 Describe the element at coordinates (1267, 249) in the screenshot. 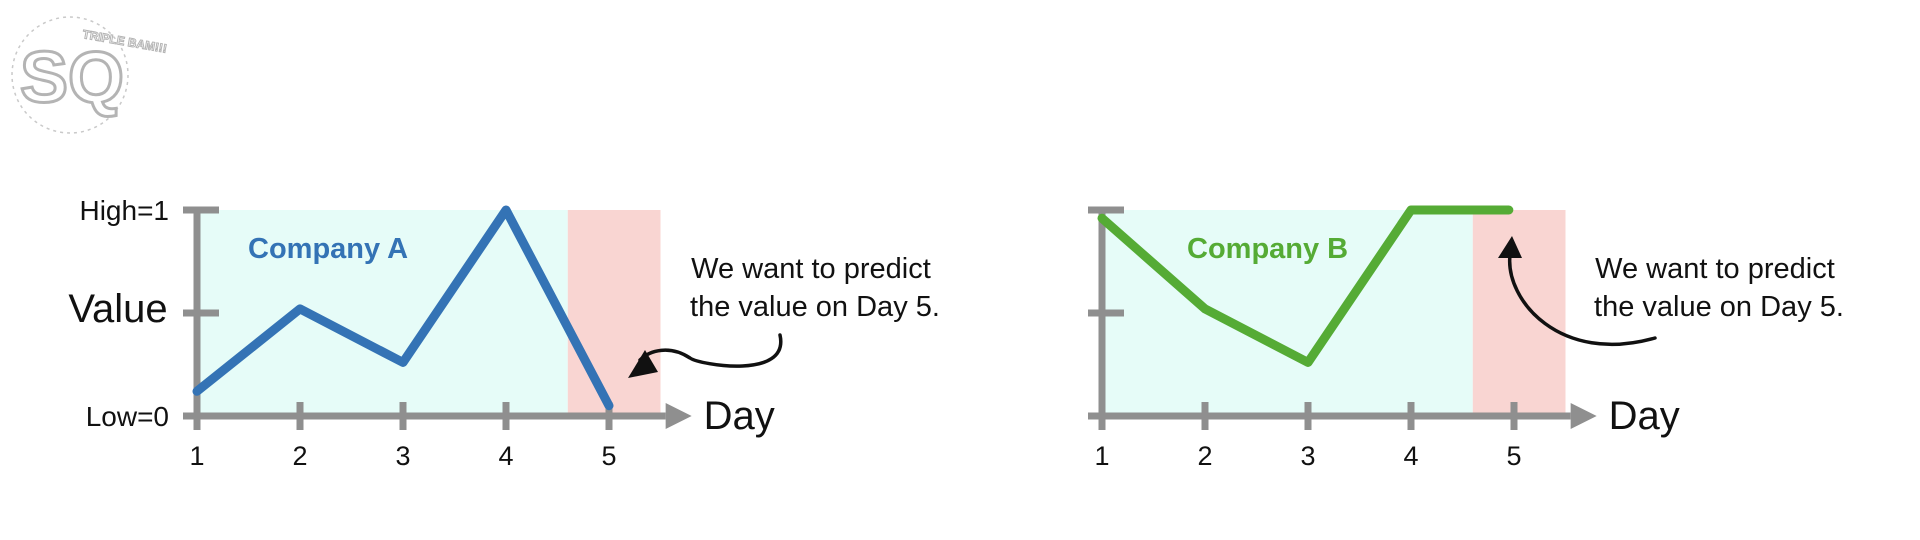

I see `company-b-label: Company B` at that location.